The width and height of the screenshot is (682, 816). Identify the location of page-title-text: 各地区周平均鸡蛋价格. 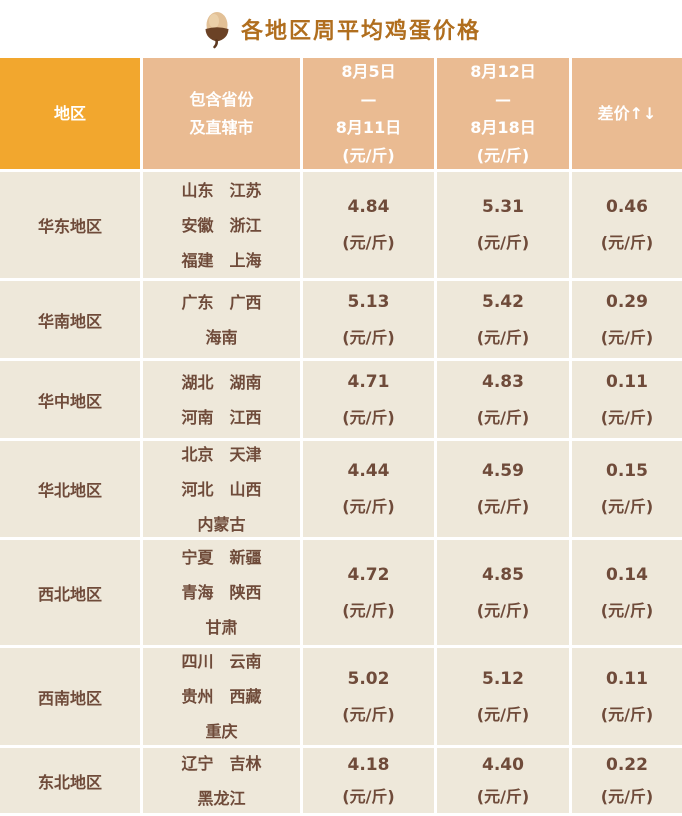
(360, 31).